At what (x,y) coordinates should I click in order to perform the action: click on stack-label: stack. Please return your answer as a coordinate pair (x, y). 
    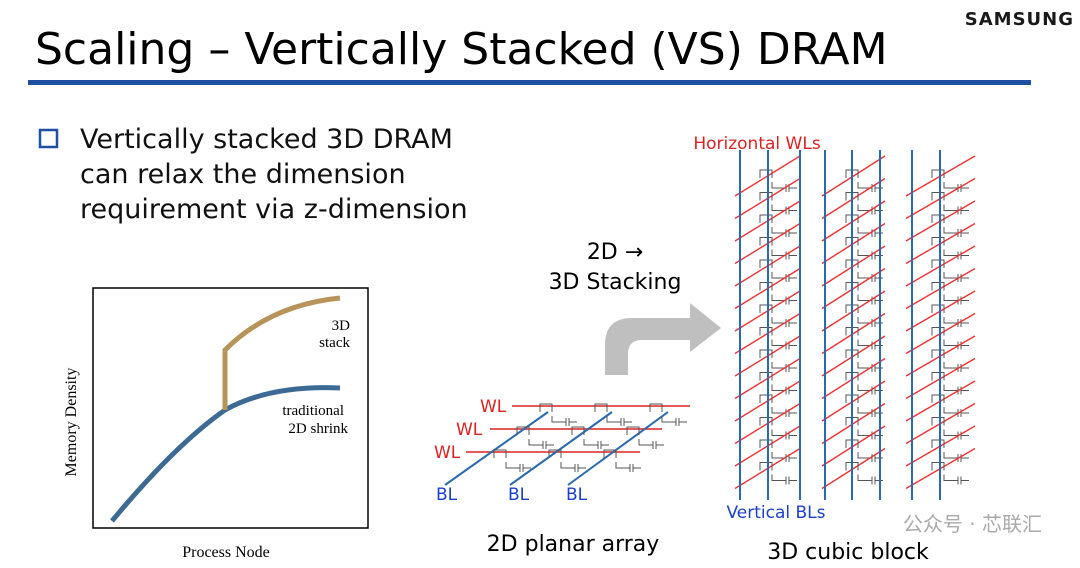
    Looking at the image, I should click on (334, 343).